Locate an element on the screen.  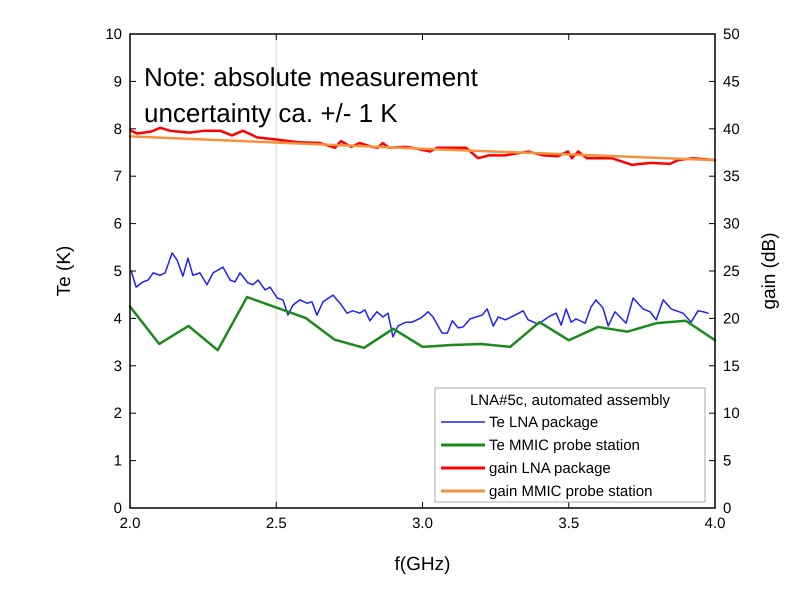
y-tick-label: 4 is located at coordinates (118, 319).